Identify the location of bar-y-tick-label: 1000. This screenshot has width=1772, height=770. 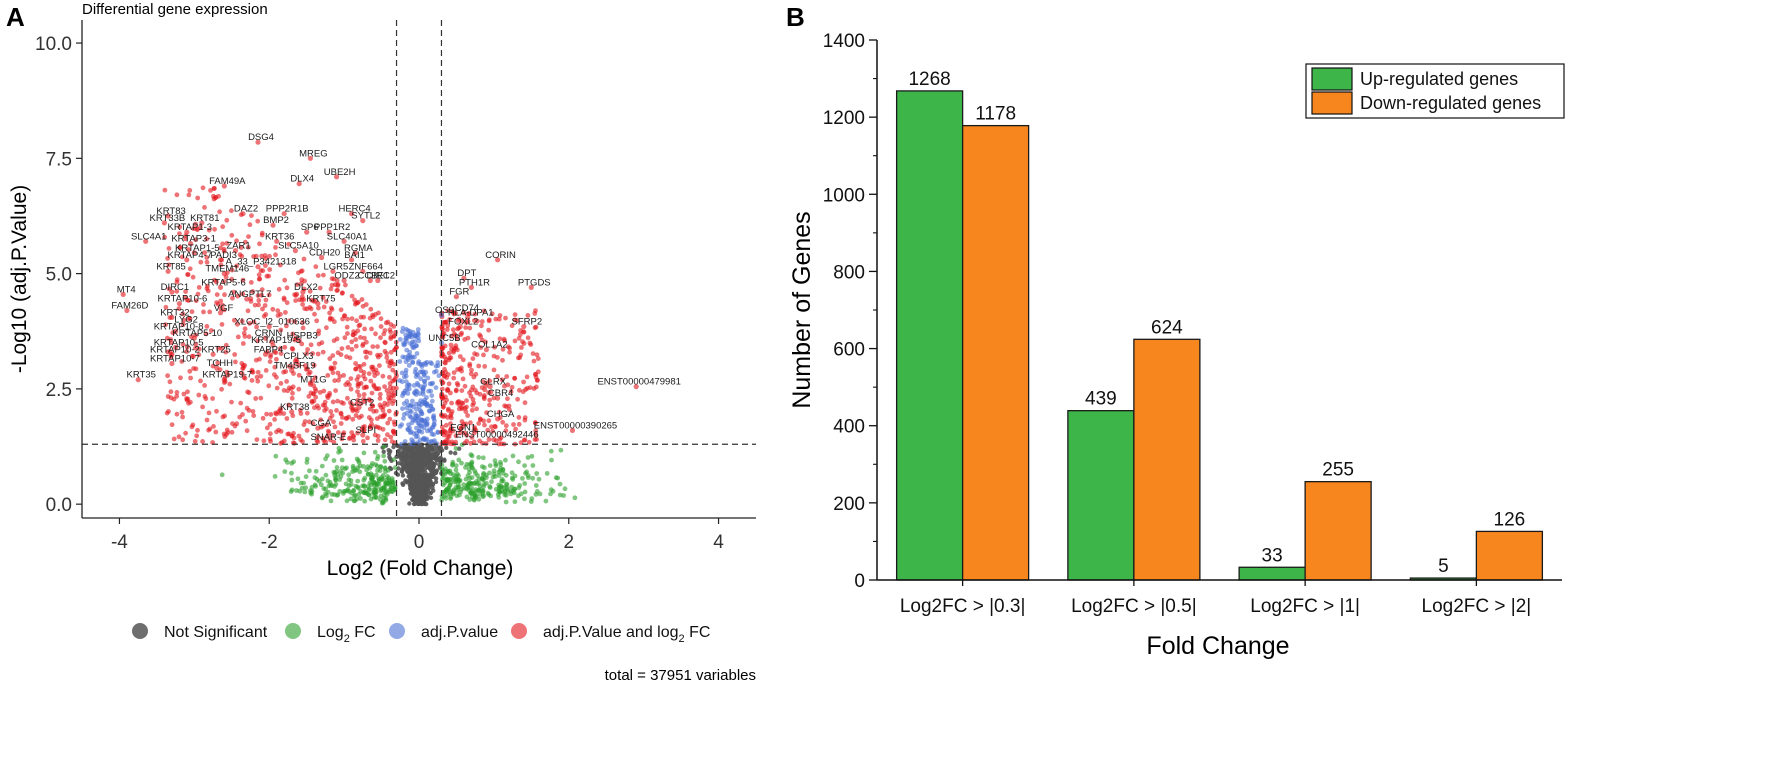
(844, 195).